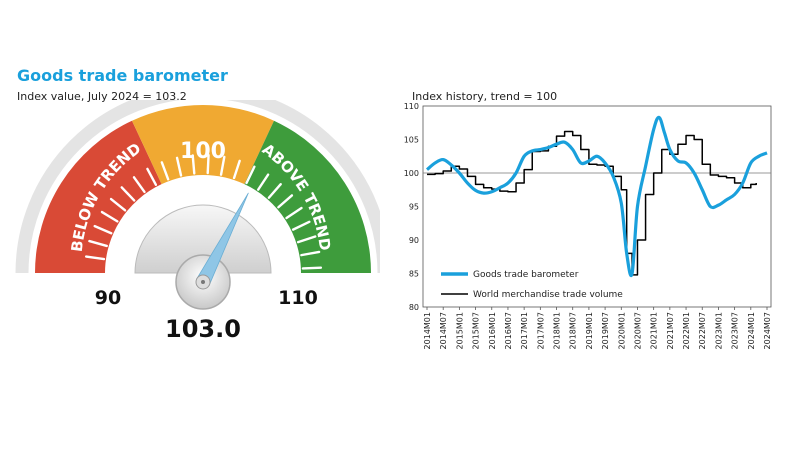 The width and height of the screenshot is (800, 450). What do you see at coordinates (485, 96) in the screenshot?
I see `history-chart-title: Index history, trend = 100` at bounding box center [485, 96].